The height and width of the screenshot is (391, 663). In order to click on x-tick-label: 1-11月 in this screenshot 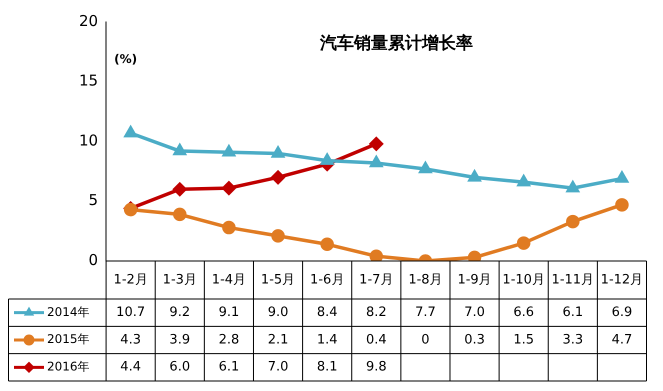, I will do `click(573, 280)`.